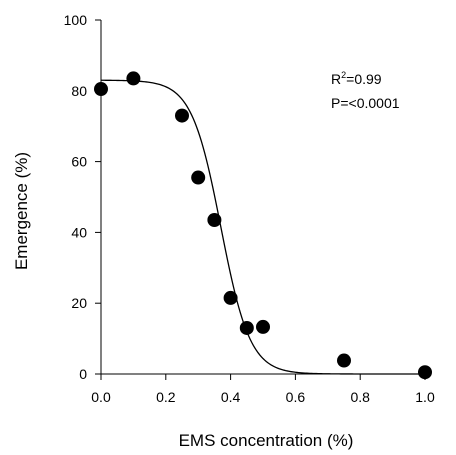  I want to click on y-ticks: 0 20 40 60 80 100, so click(82, 197).